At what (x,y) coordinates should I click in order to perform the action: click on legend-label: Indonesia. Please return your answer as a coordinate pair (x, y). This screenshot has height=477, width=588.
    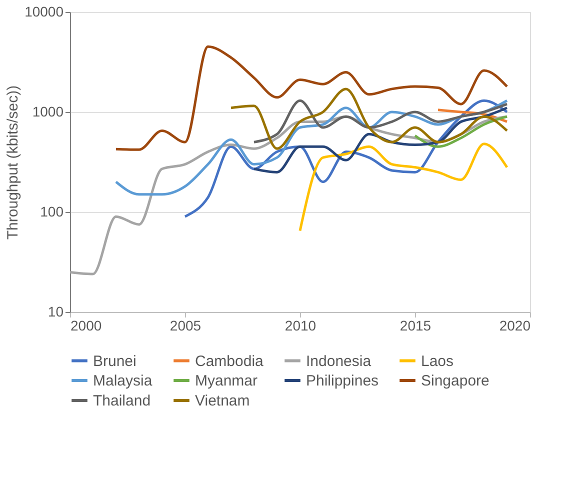
    Looking at the image, I should click on (339, 361).